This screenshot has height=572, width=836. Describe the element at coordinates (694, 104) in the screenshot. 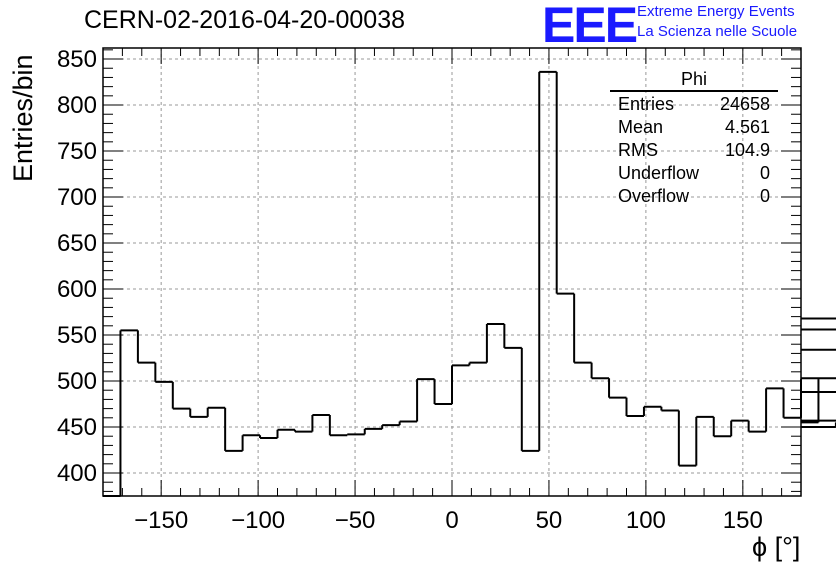

I see `stats-row-entries: Entries 24658` at that location.